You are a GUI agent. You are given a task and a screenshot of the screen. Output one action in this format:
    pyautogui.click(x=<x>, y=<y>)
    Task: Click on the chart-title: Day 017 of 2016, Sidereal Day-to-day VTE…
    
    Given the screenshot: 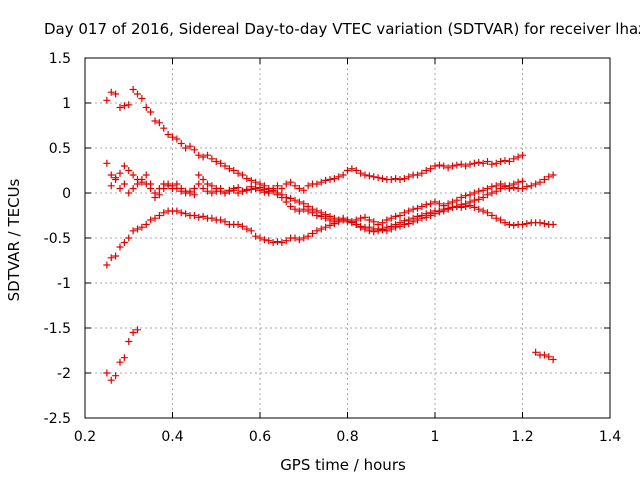 What is the action you would take?
    pyautogui.click(x=342, y=29)
    